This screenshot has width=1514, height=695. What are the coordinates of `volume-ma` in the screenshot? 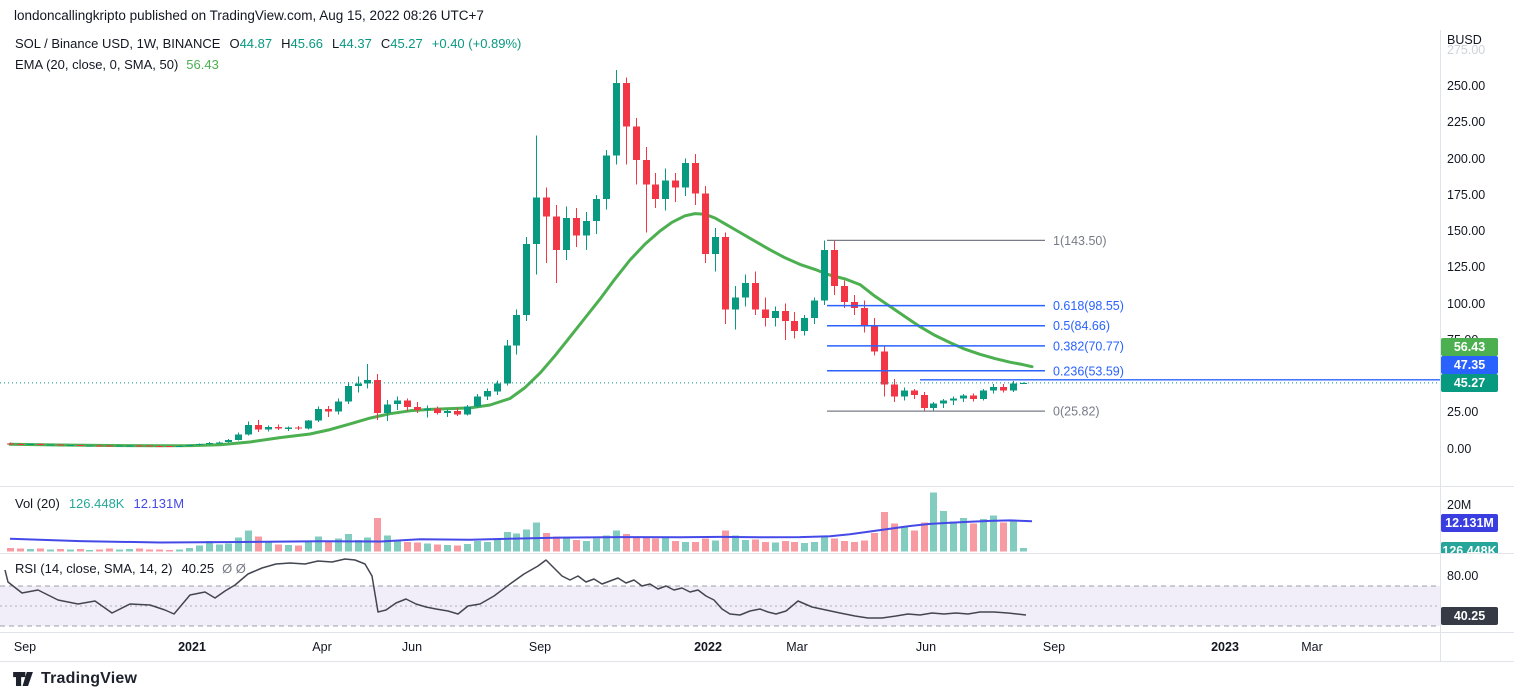 It's located at (521, 531).